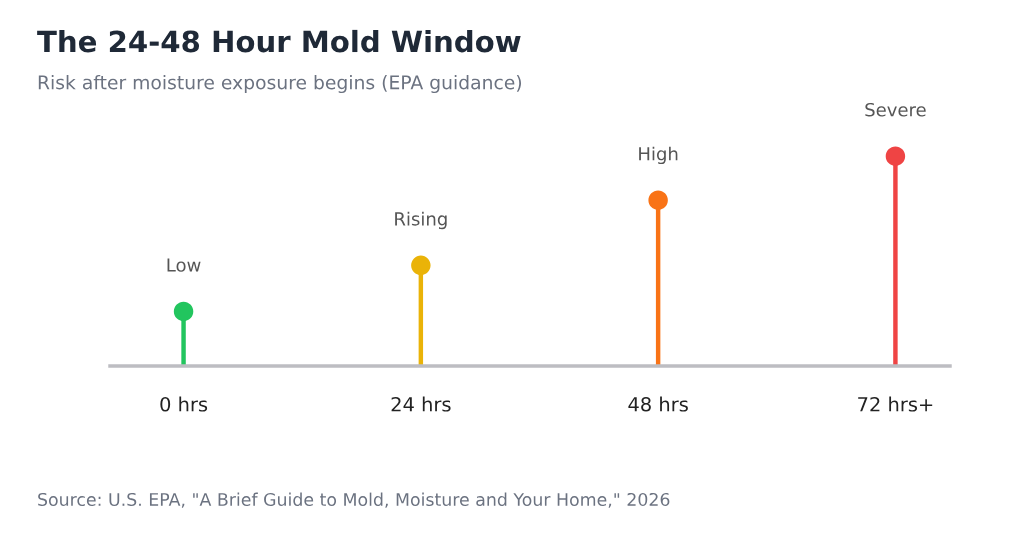 The image size is (1024, 549). Describe the element at coordinates (895, 109) in the screenshot. I see `annotation: Severe` at that location.